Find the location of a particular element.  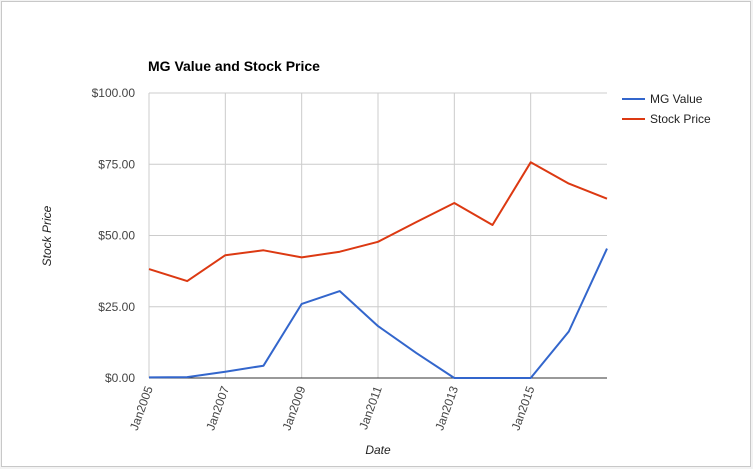

x-tick-label: Jan2007 is located at coordinates (217, 408).